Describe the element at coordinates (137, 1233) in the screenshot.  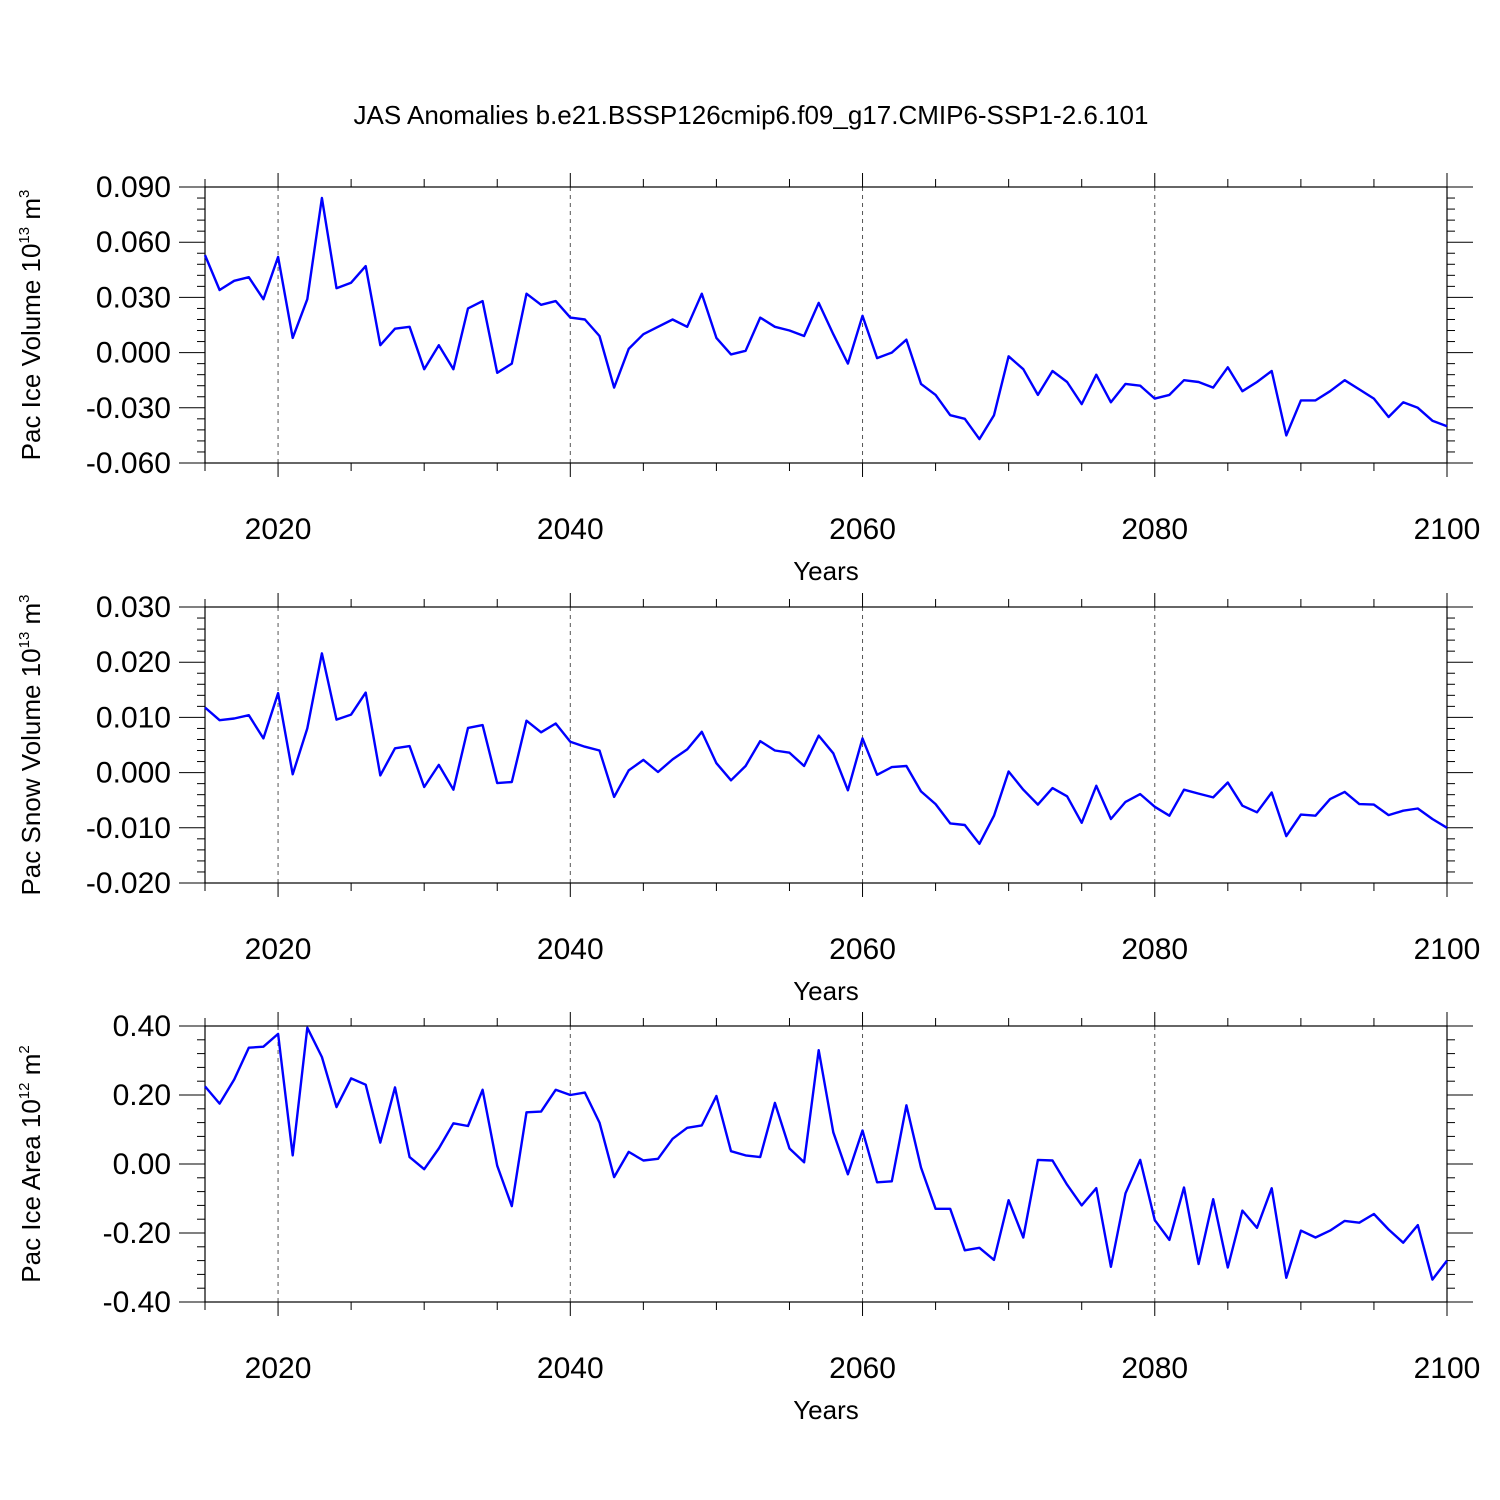
I see `y-tick-label: -0.20` at that location.